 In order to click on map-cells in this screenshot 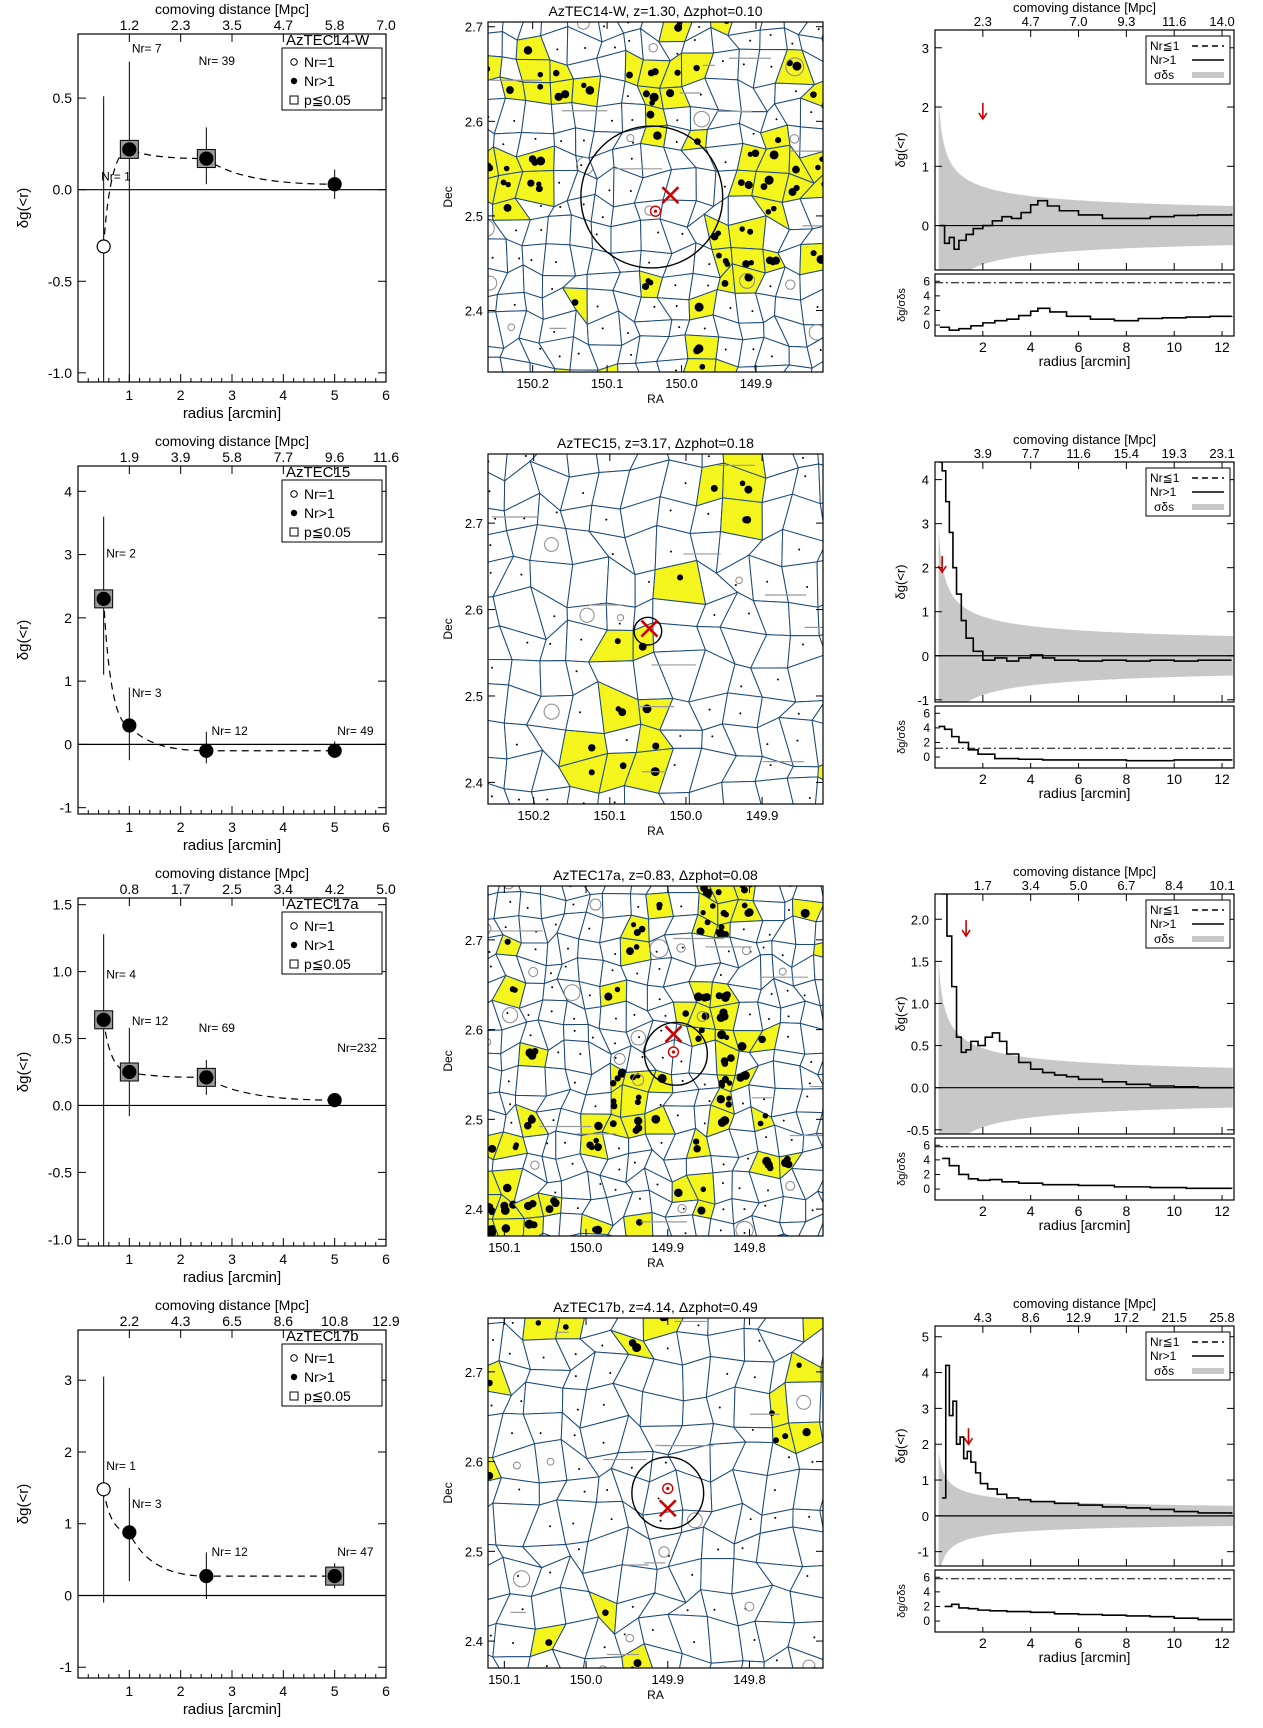, I will do `click(678, 647)`.